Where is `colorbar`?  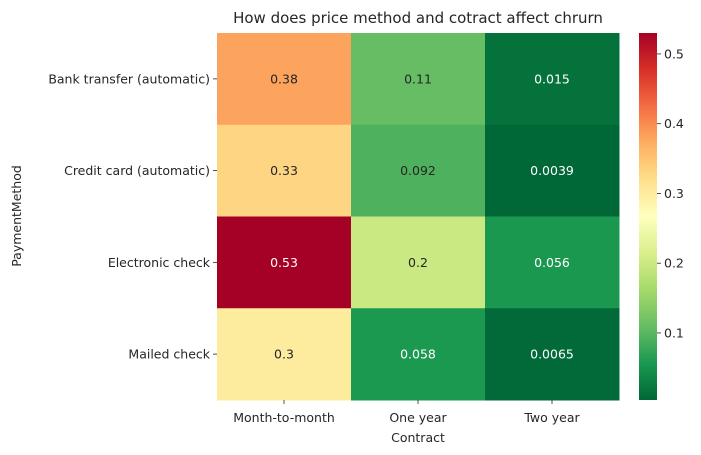
colorbar is located at coordinates (648, 216).